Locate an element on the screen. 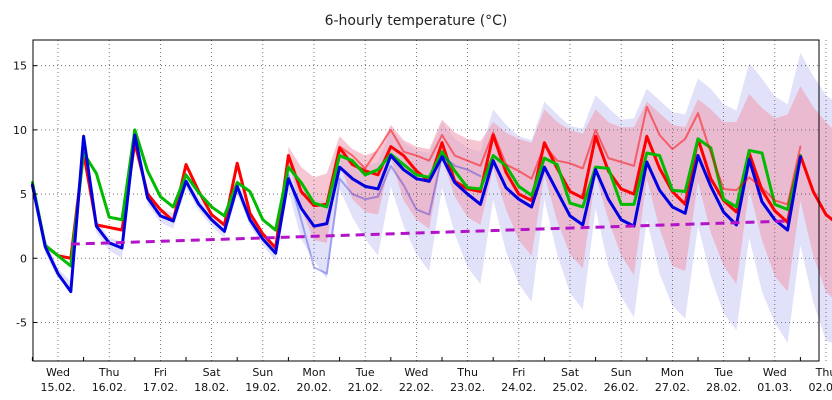  x-date-label: 20.02. is located at coordinates (314, 387).